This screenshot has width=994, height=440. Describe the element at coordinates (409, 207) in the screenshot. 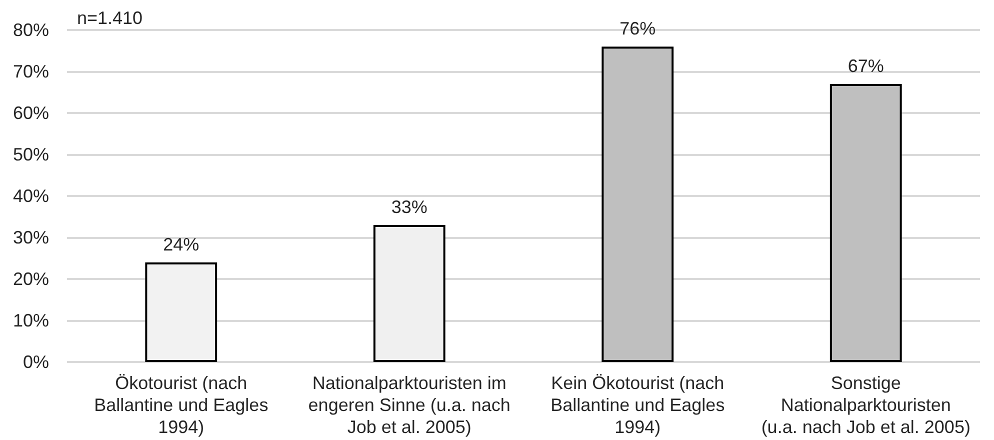

I see `data-label: 33%` at that location.